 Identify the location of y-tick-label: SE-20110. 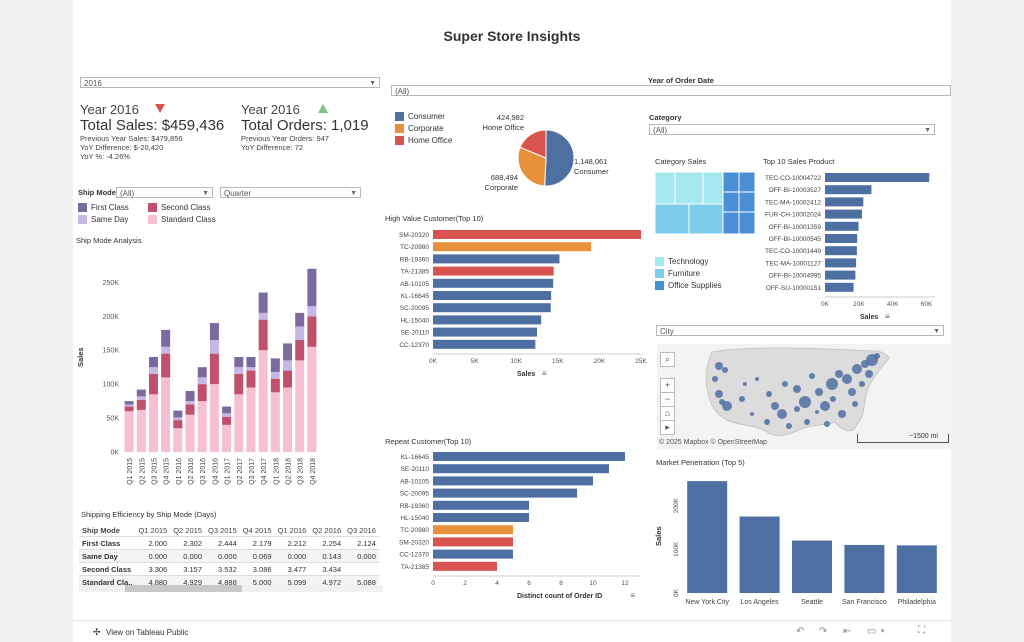
(415, 333).